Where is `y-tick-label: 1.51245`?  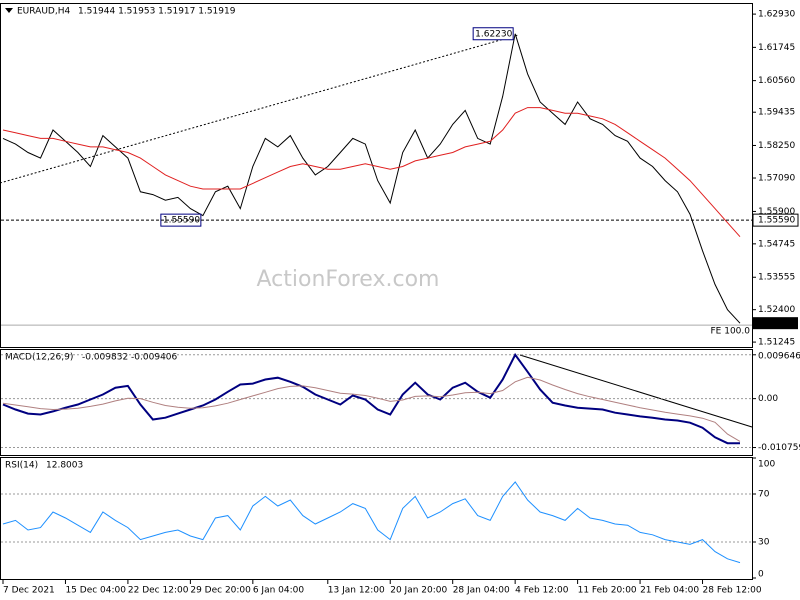 y-tick-label: 1.51245 is located at coordinates (776, 343).